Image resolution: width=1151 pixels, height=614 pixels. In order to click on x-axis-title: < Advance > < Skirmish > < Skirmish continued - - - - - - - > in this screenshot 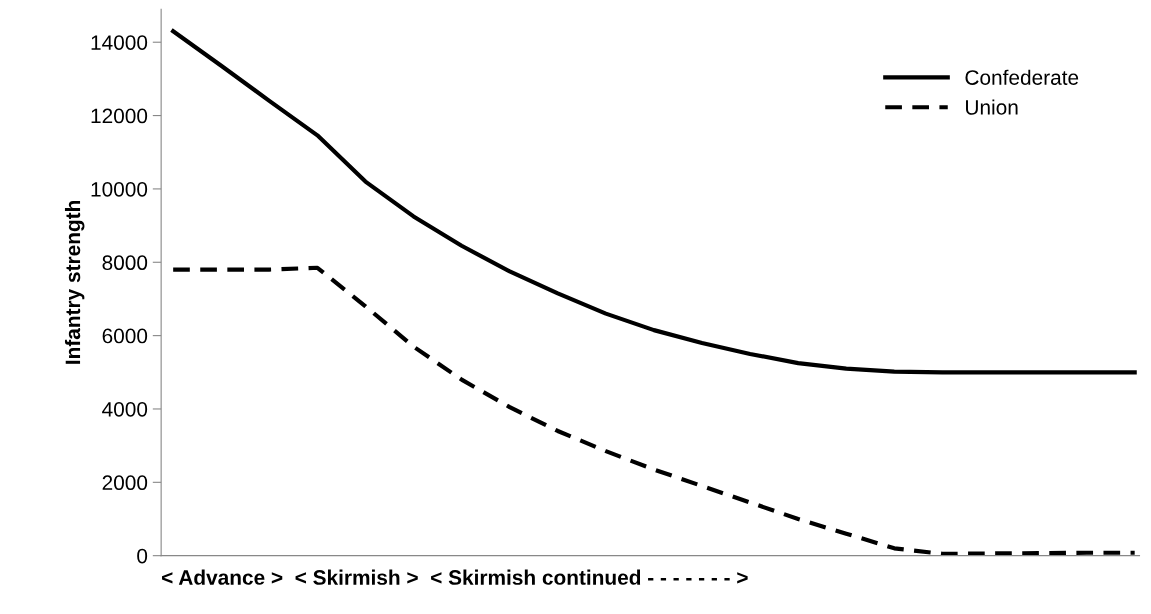, I will do `click(455, 577)`.